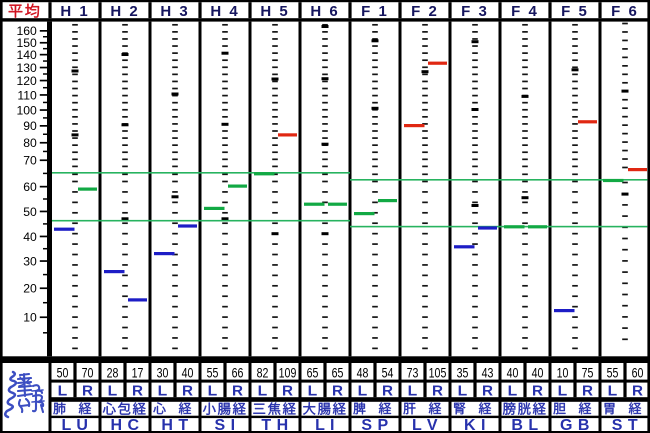  I want to click on svg-text: K I, so click(475, 425).